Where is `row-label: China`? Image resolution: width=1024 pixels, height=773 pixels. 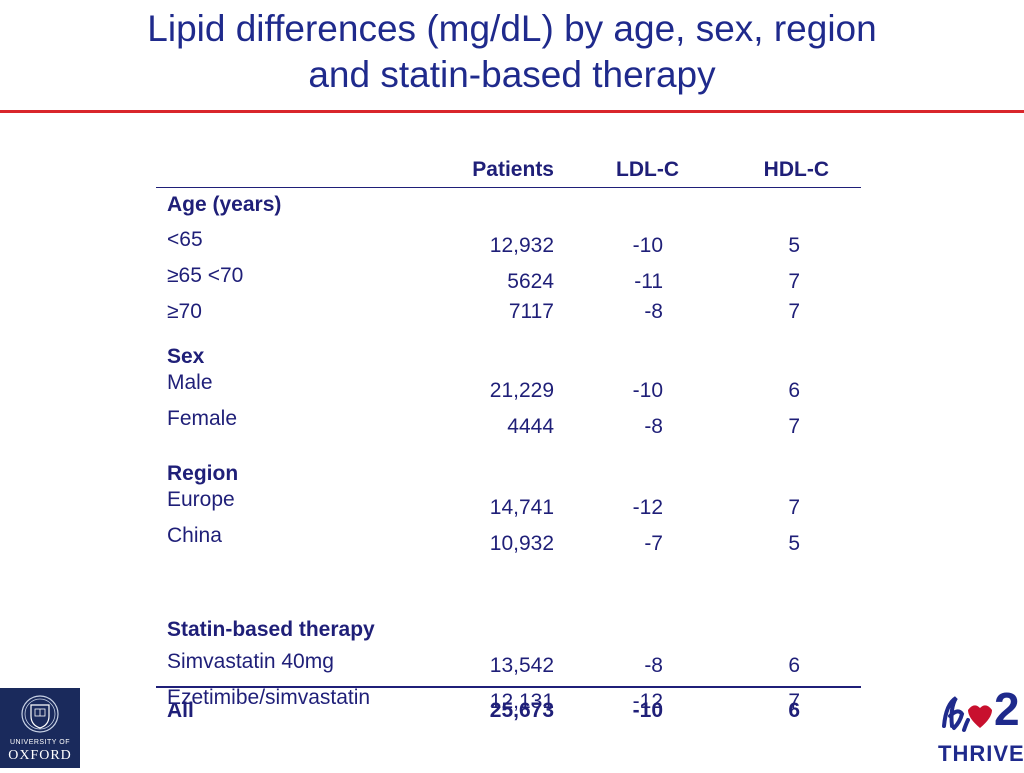
row-label: China is located at coordinates (194, 535).